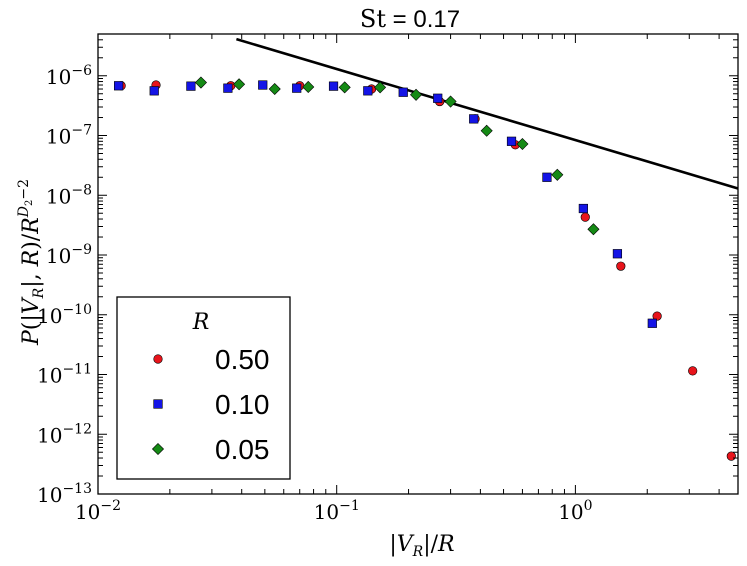 This screenshot has height=566, width=747. What do you see at coordinates (64, 375) in the screenshot?
I see `y-tick-label: 10⁻¹¹` at bounding box center [64, 375].